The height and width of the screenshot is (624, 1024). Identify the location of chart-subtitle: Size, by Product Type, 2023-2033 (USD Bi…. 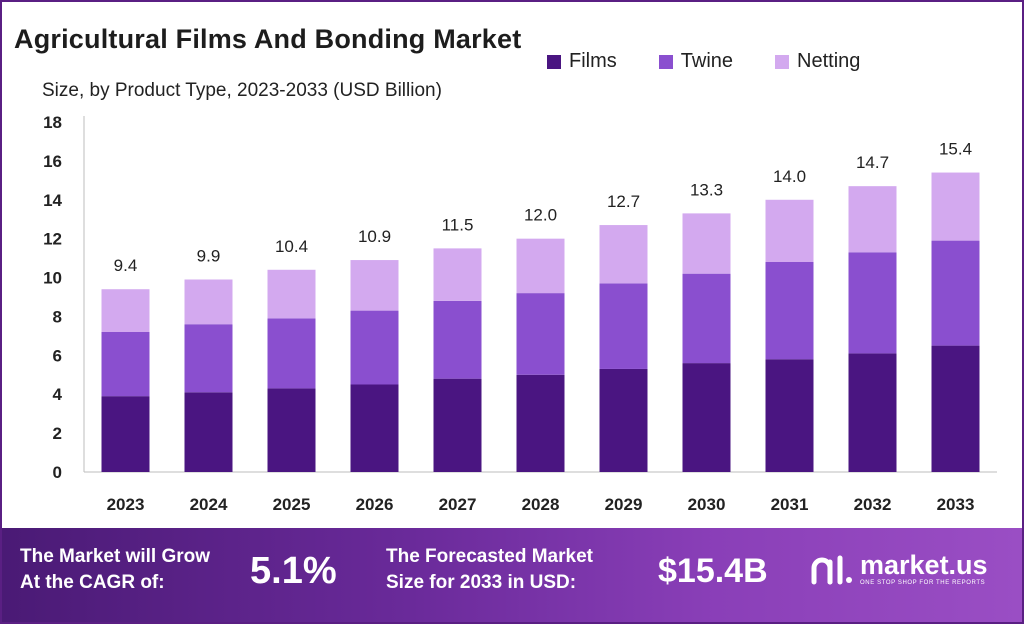
(242, 90).